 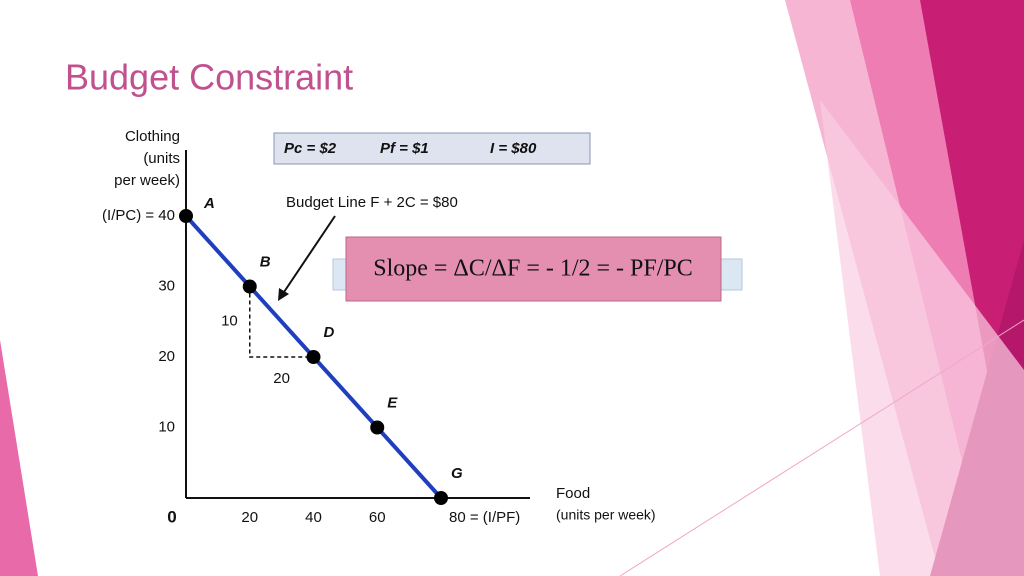 I want to click on x-tick-label: 20, so click(x=249, y=517).